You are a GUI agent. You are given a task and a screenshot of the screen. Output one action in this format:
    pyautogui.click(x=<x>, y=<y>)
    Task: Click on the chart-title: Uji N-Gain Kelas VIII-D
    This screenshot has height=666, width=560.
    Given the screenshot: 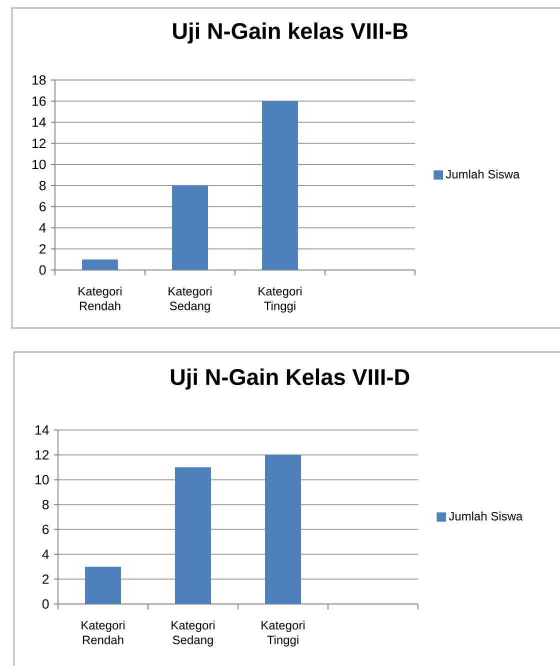 What is the action you would take?
    pyautogui.click(x=290, y=379)
    